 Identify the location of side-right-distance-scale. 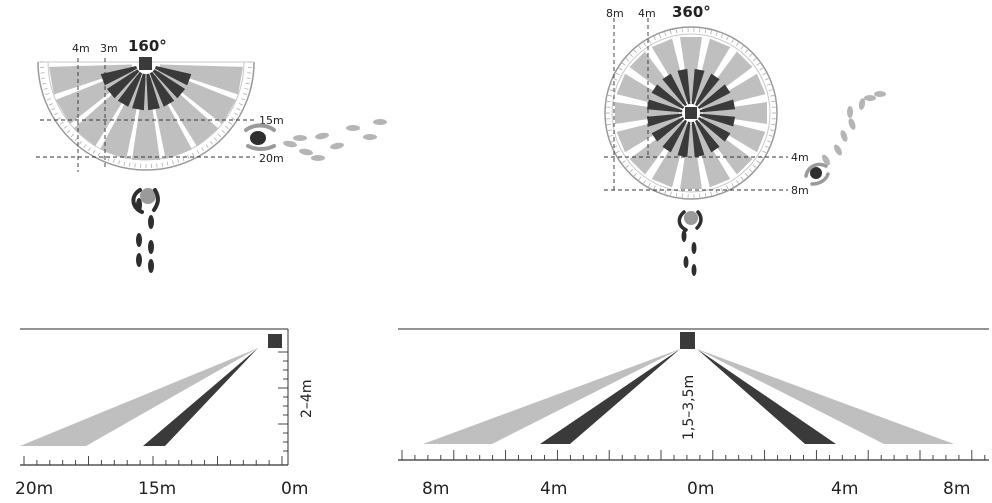
(693, 455).